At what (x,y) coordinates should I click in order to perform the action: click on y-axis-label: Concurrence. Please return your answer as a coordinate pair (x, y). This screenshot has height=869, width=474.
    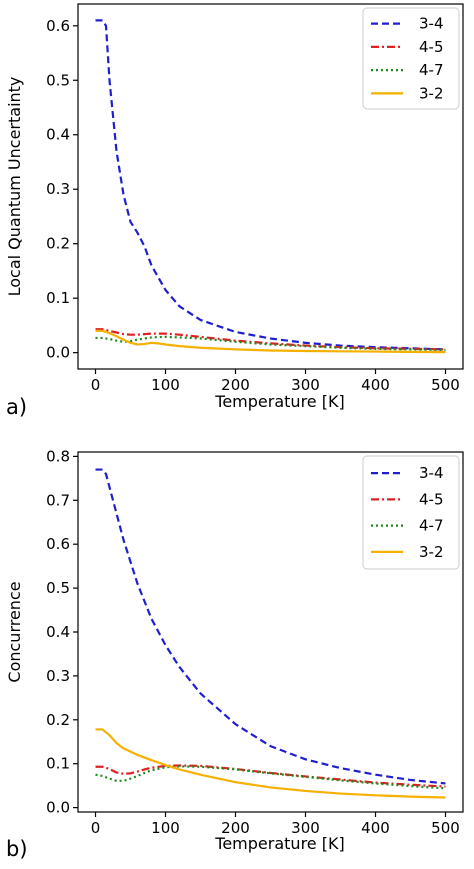
    Looking at the image, I should click on (14, 631).